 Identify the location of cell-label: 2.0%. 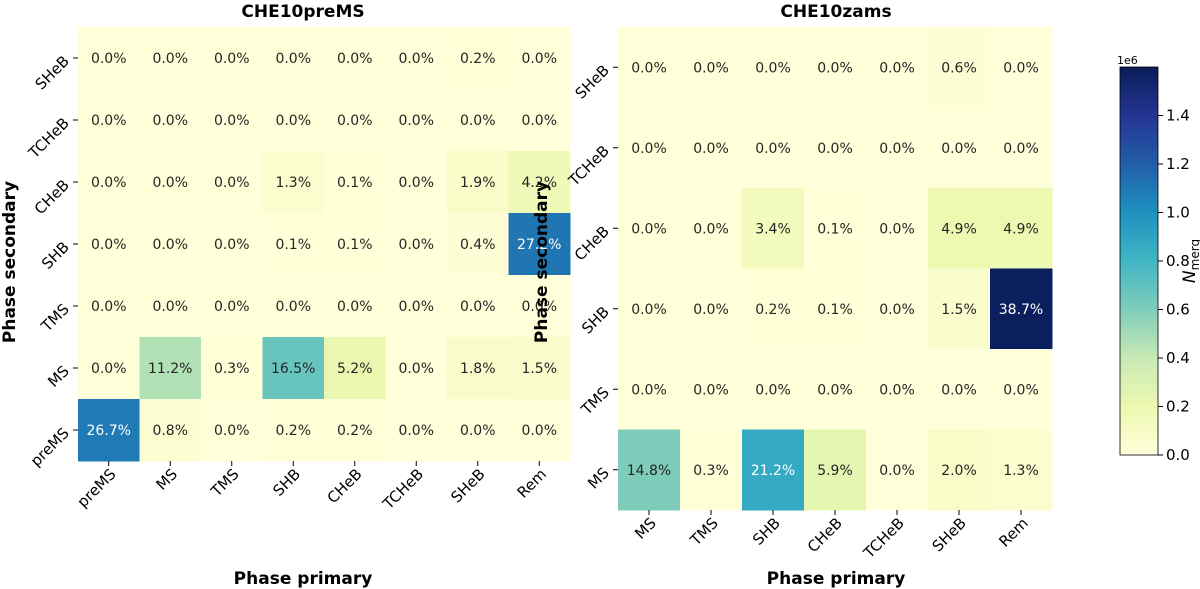
(959, 471).